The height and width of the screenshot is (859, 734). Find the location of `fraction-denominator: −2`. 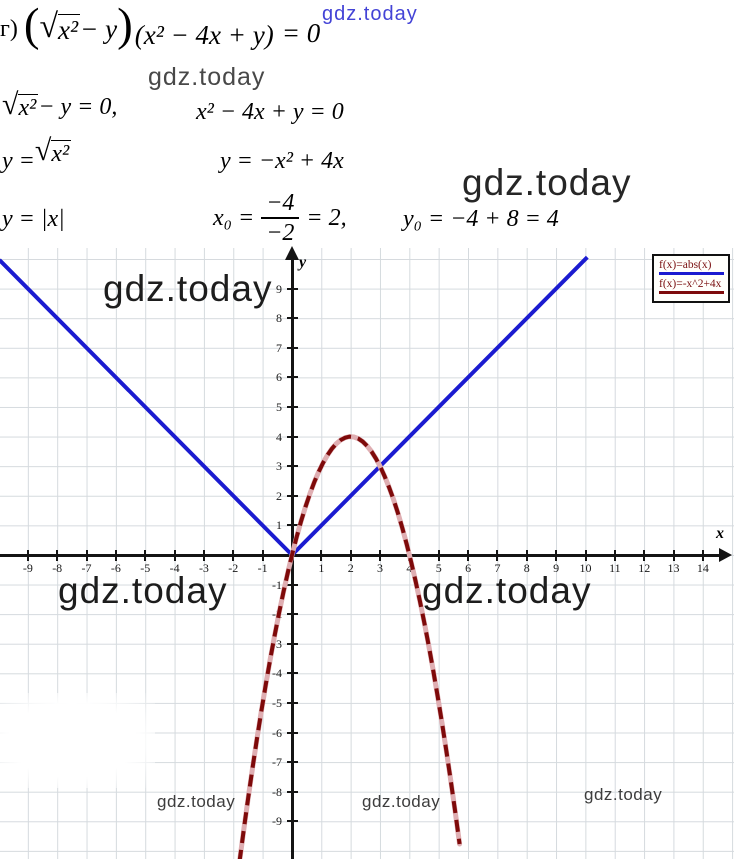

fraction-denominator: −2 is located at coordinates (280, 233).